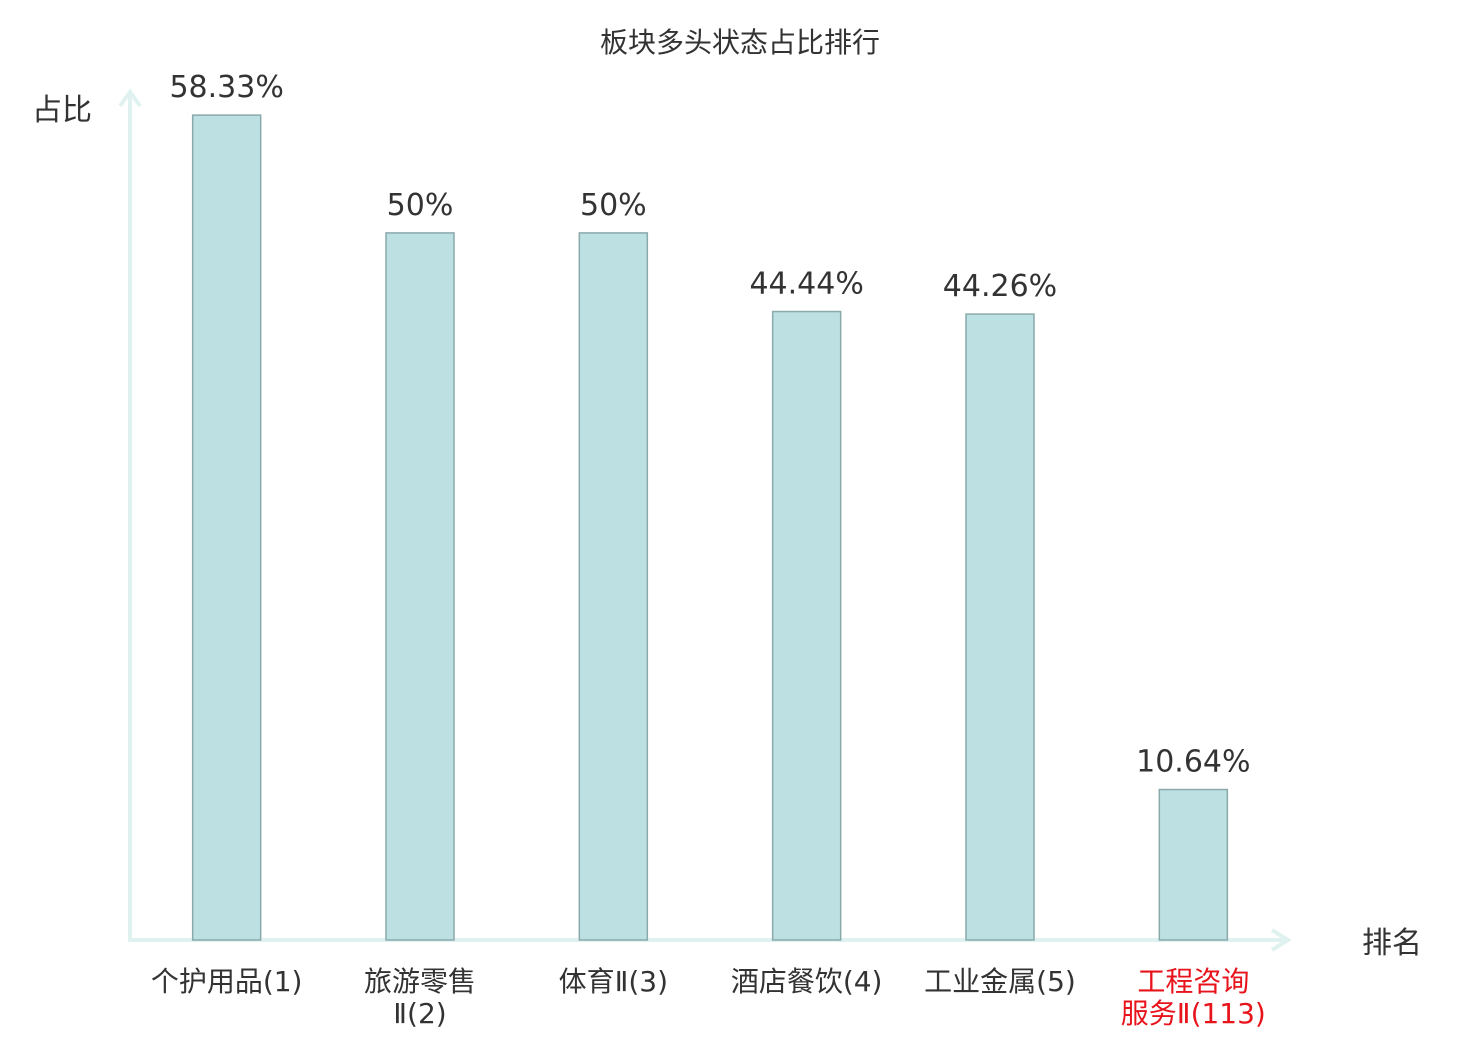 Image resolution: width=1480 pixels, height=1040 pixels. What do you see at coordinates (419, 997) in the screenshot?
I see `x-tick-label: 旅游零售 Ⅱ(2)` at bounding box center [419, 997].